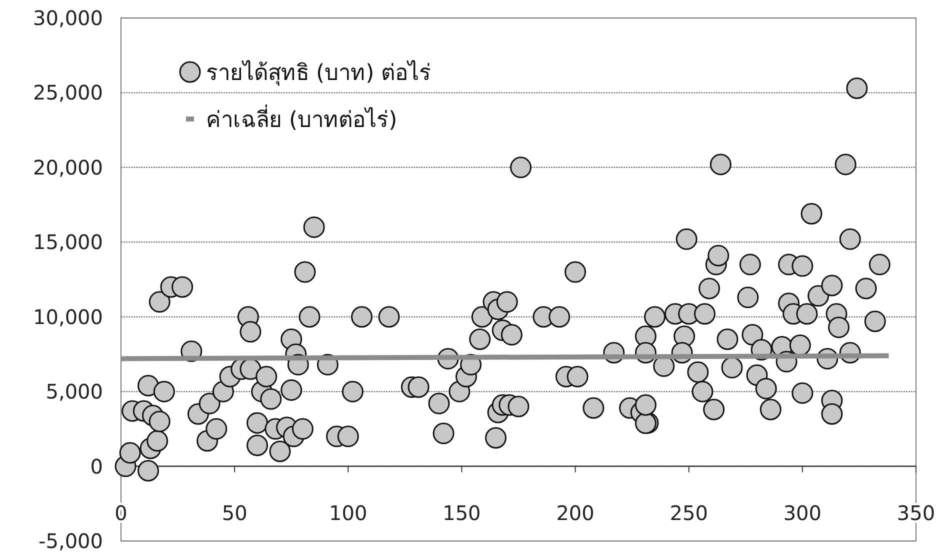 The height and width of the screenshot is (553, 936). I want to click on legend-label: รายได้สุทธิ (บาท) ต่อไร่, so click(319, 73).